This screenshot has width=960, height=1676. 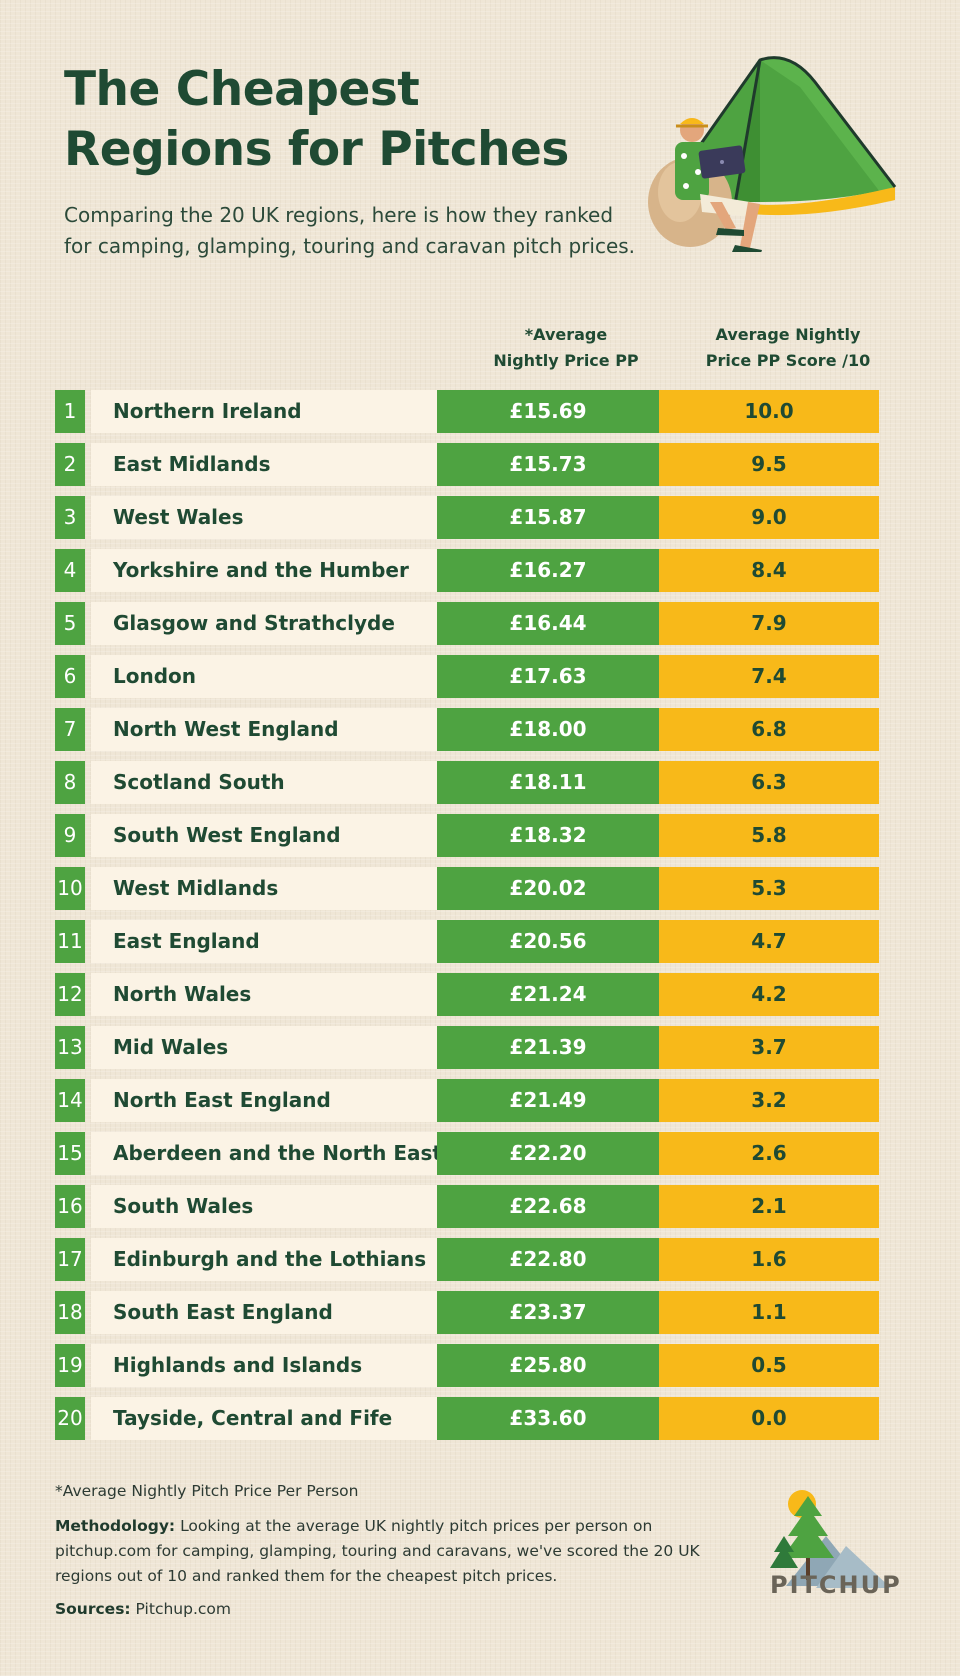 What do you see at coordinates (836, 1585) in the screenshot?
I see `pitchup-logo-text: PITCHUP` at bounding box center [836, 1585].